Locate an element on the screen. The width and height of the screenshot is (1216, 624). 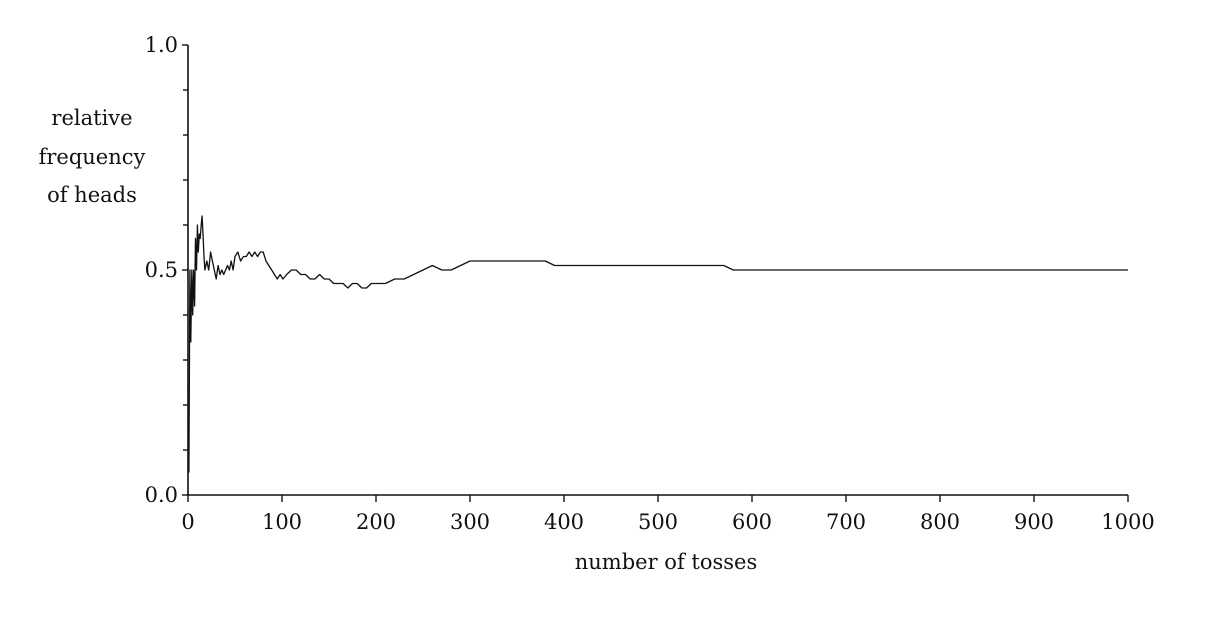
x-tick-label-600: 600 is located at coordinates (752, 522).